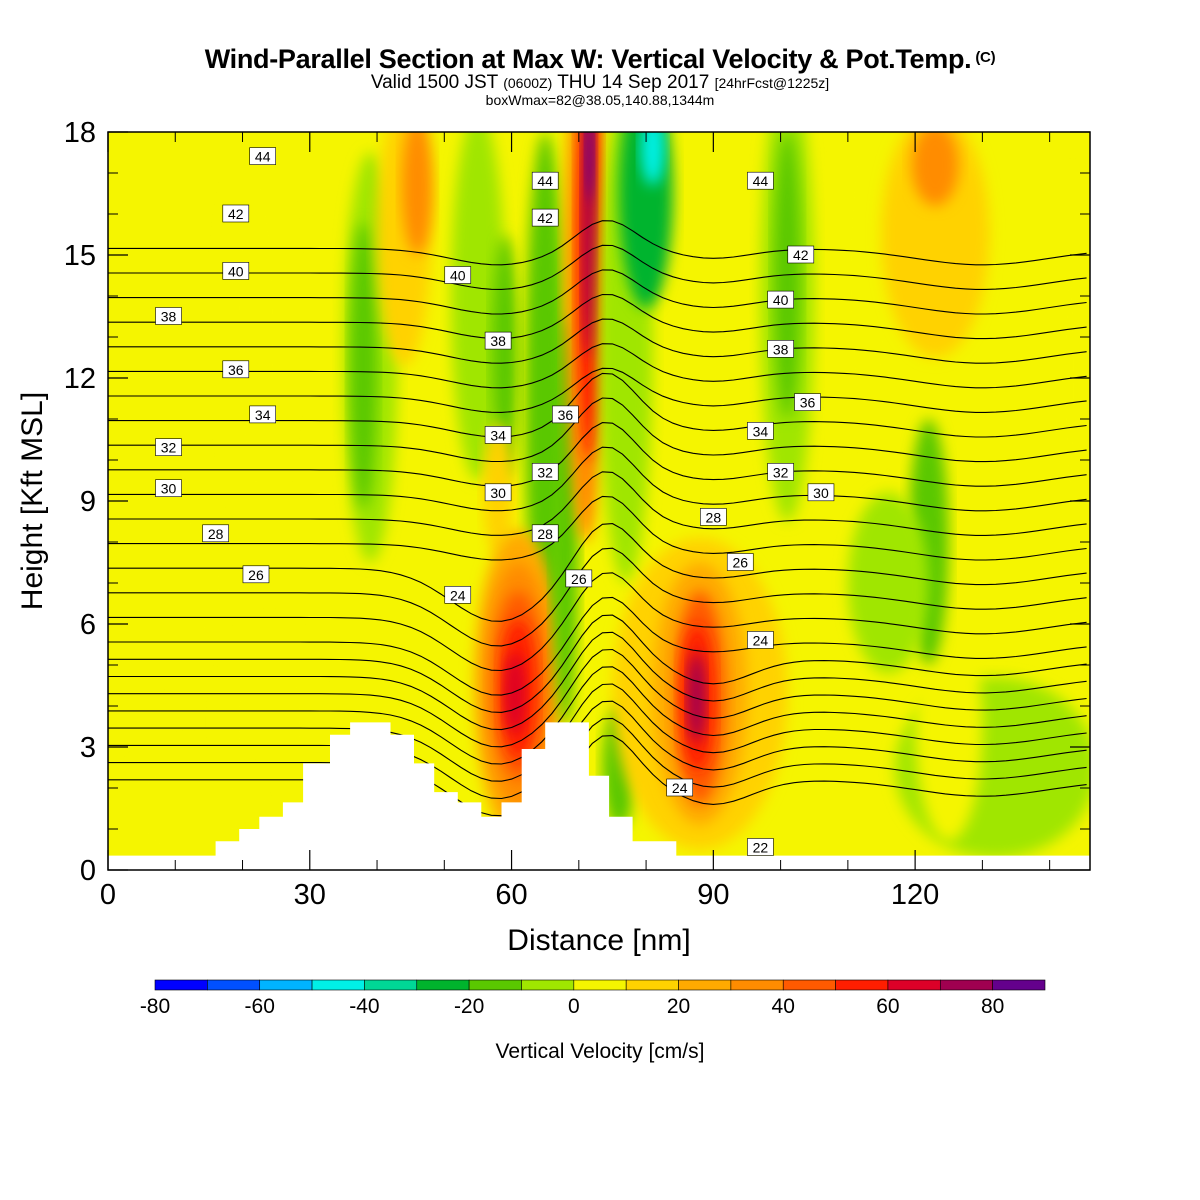 This screenshot has height=1200, width=1200. What do you see at coordinates (169, 317) in the screenshot?
I see `contour-label-22: 38` at bounding box center [169, 317].